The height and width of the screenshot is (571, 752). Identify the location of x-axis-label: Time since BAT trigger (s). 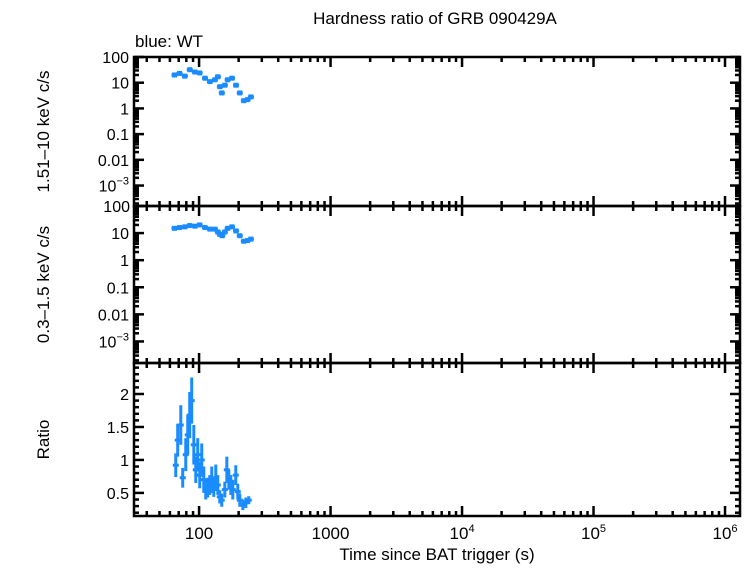
(436, 554).